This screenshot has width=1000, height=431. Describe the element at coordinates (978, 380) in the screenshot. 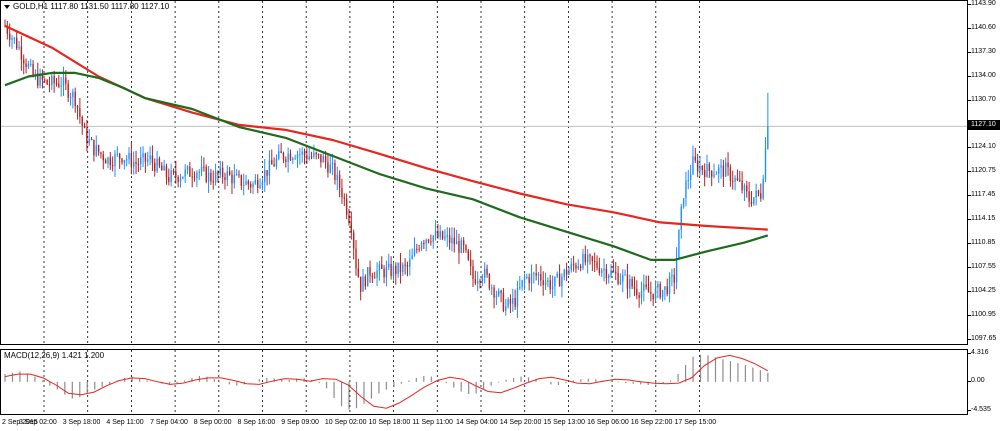

I see `macd-tick-label: 0.00` at that location.